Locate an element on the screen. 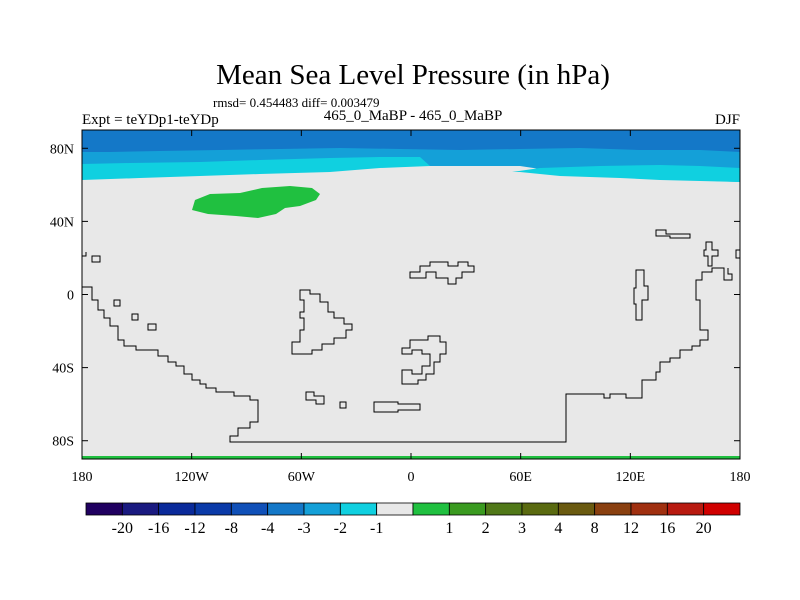 The height and width of the screenshot is (600, 800). colorbar-label: 4 is located at coordinates (558, 528).